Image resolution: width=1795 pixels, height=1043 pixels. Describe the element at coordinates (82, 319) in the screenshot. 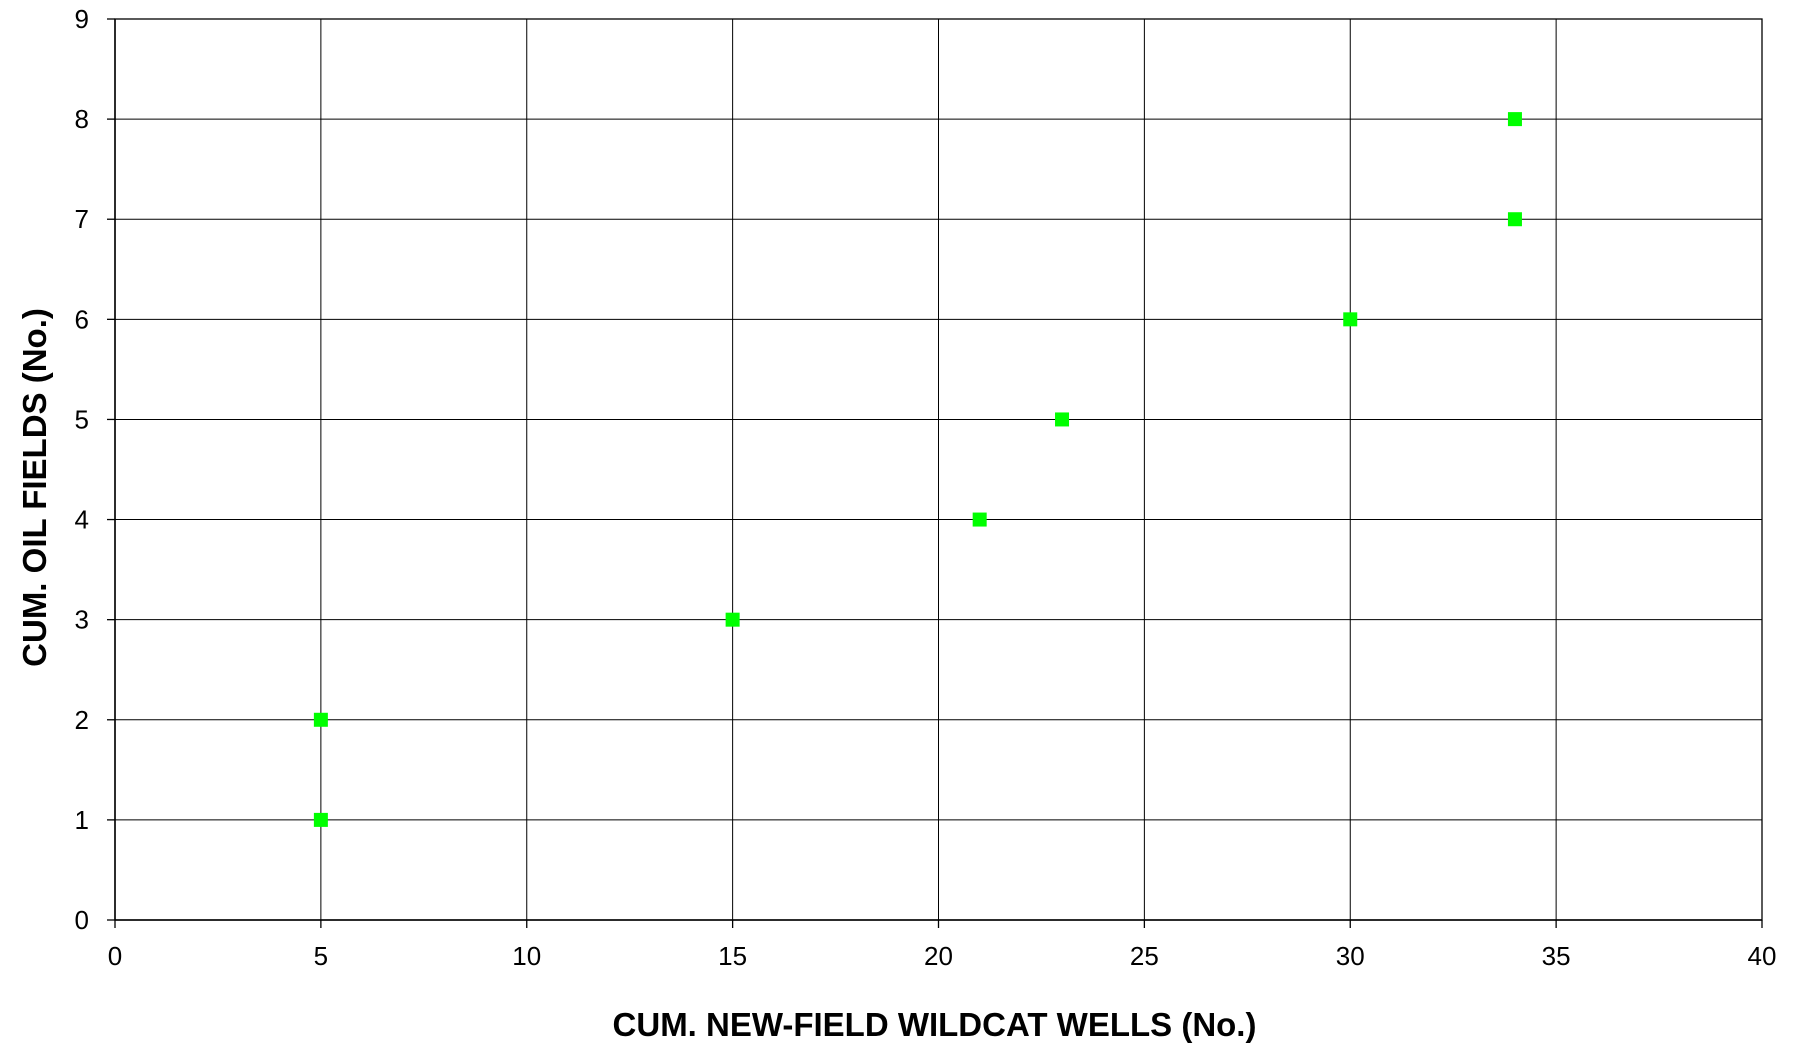

I see `y-tick-label: 6` at that location.